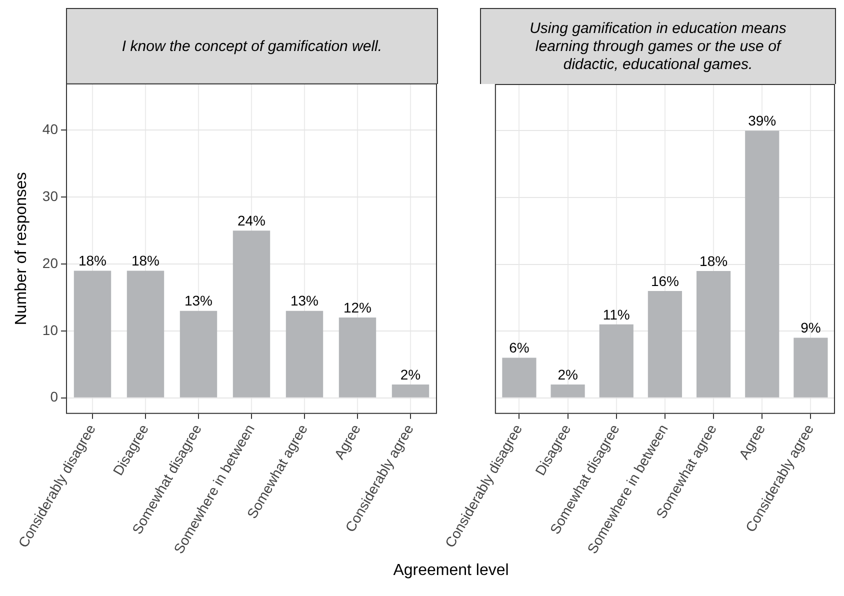 The width and height of the screenshot is (844, 596). I want to click on annotation: 6%, so click(519, 348).